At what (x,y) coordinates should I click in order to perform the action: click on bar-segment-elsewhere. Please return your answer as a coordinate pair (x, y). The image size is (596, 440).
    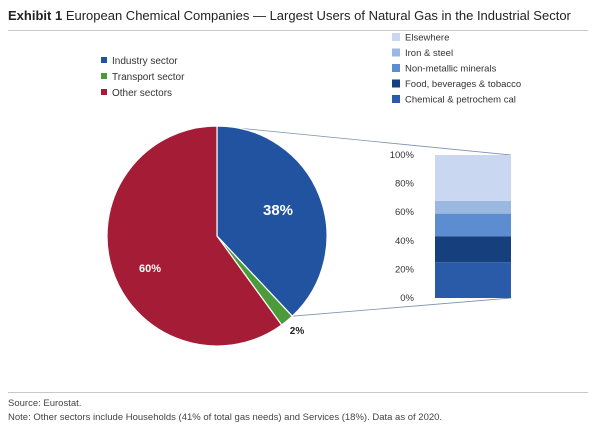
    Looking at the image, I should click on (473, 178).